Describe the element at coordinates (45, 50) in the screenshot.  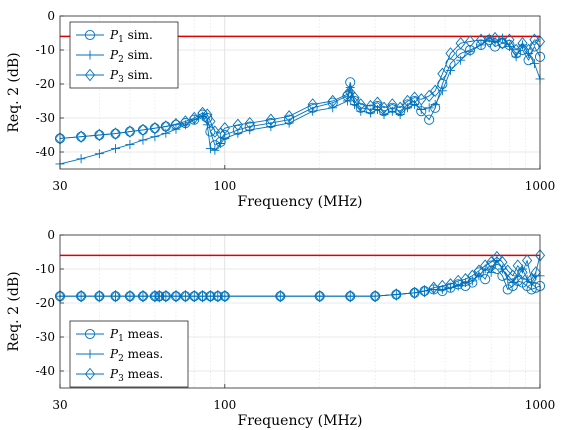
I see `y-tick-label: -10` at that location.